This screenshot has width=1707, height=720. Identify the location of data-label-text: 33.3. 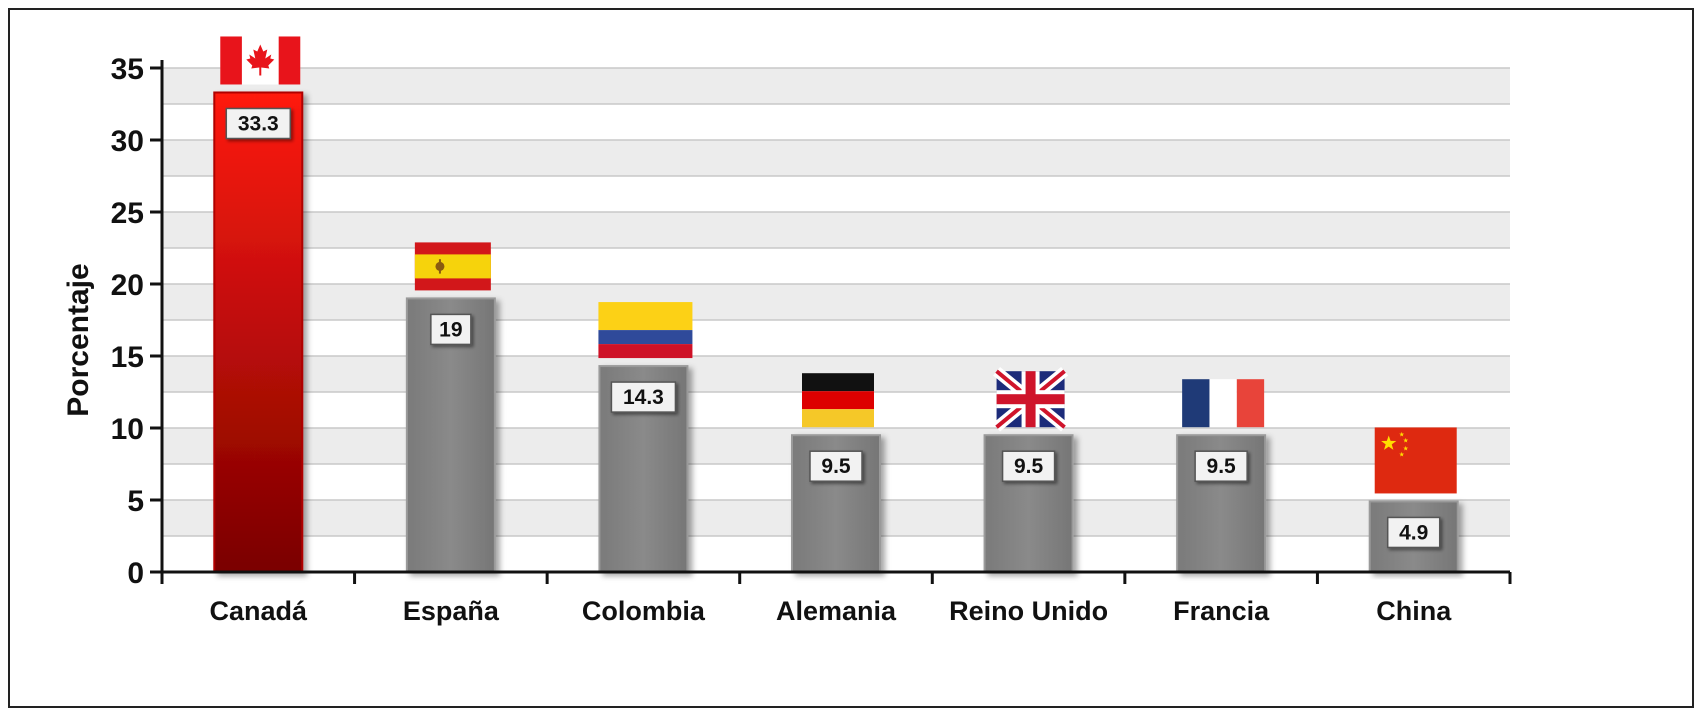
(258, 123).